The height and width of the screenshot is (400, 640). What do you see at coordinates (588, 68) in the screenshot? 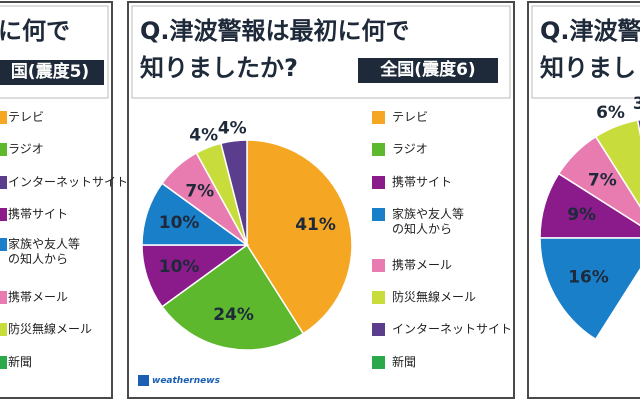
I see `title: 知りまし` at bounding box center [588, 68].